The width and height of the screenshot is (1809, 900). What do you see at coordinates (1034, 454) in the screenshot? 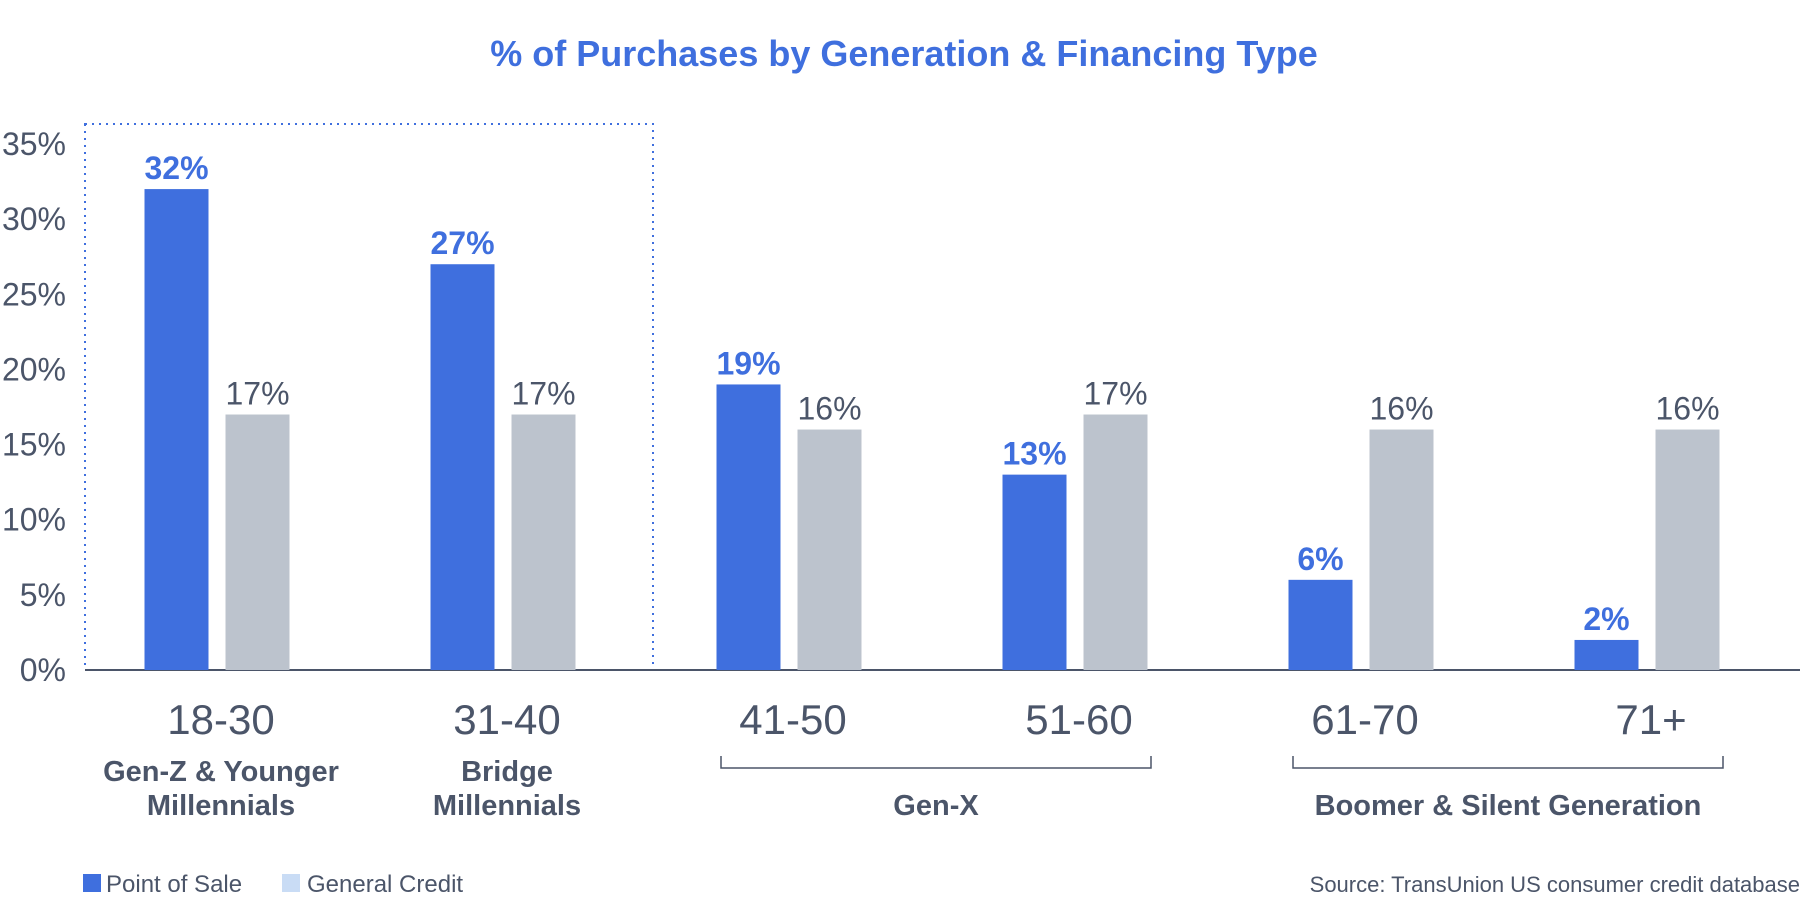
I see `data-label-point-of-sale-51-60: 13%` at bounding box center [1034, 454].